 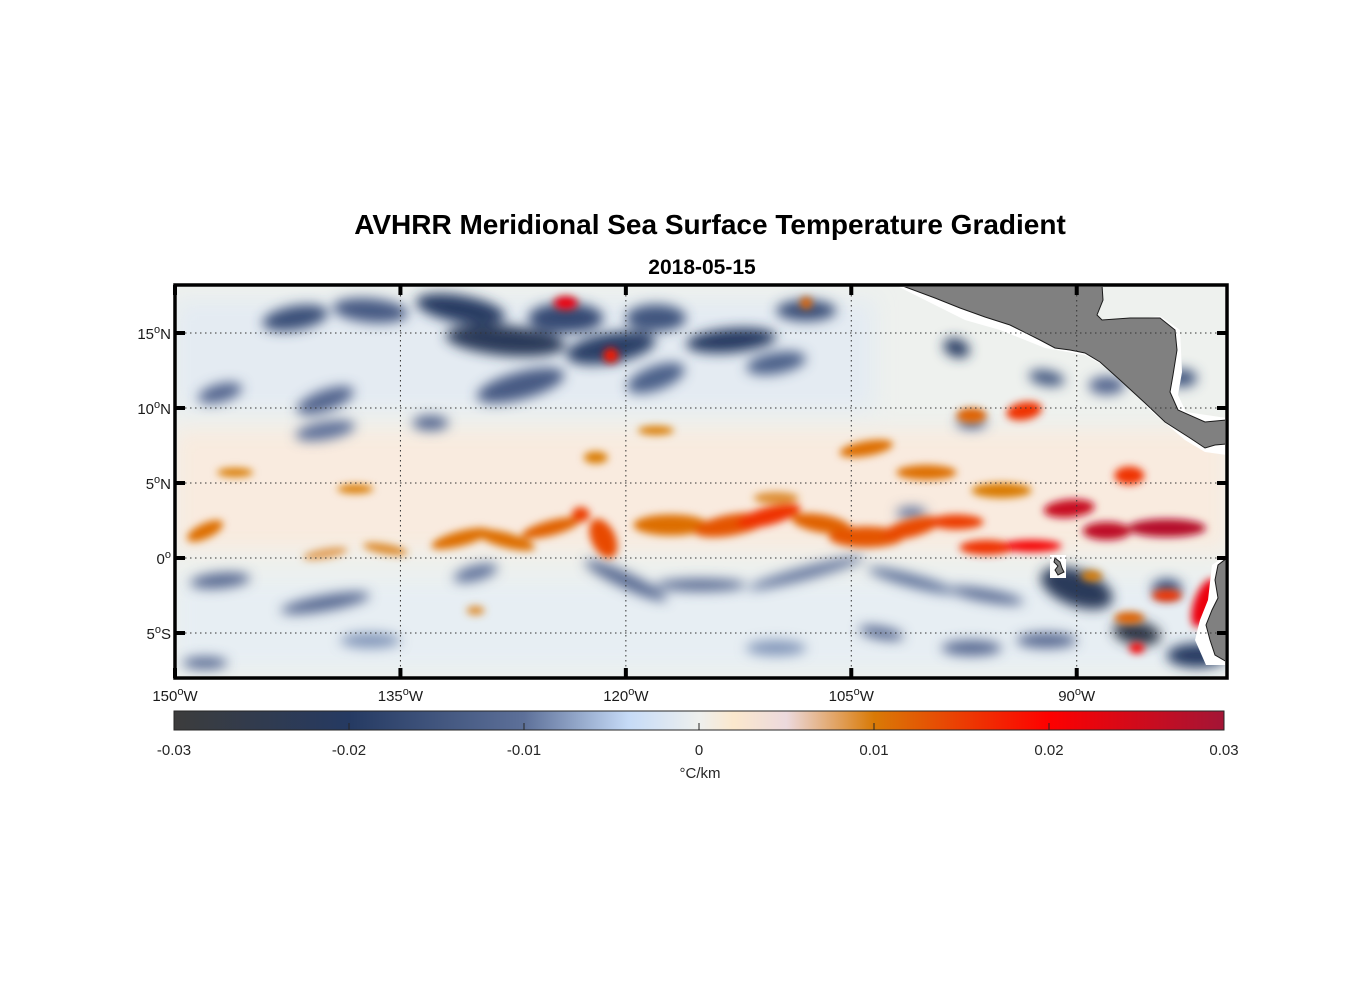 I want to click on y-tick-label: 0o, so click(x=164, y=558).